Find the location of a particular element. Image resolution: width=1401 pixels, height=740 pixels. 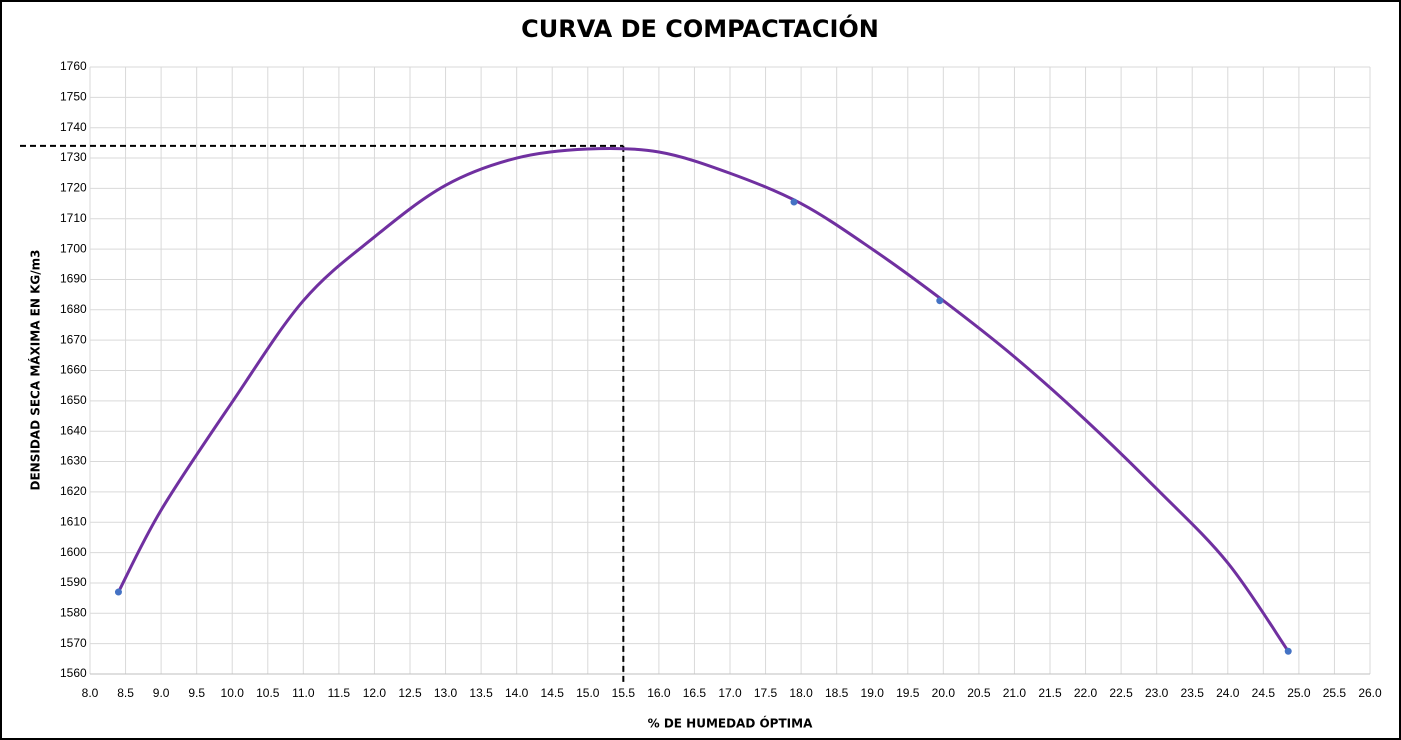

x-tick-label: 15.0 is located at coordinates (588, 693).